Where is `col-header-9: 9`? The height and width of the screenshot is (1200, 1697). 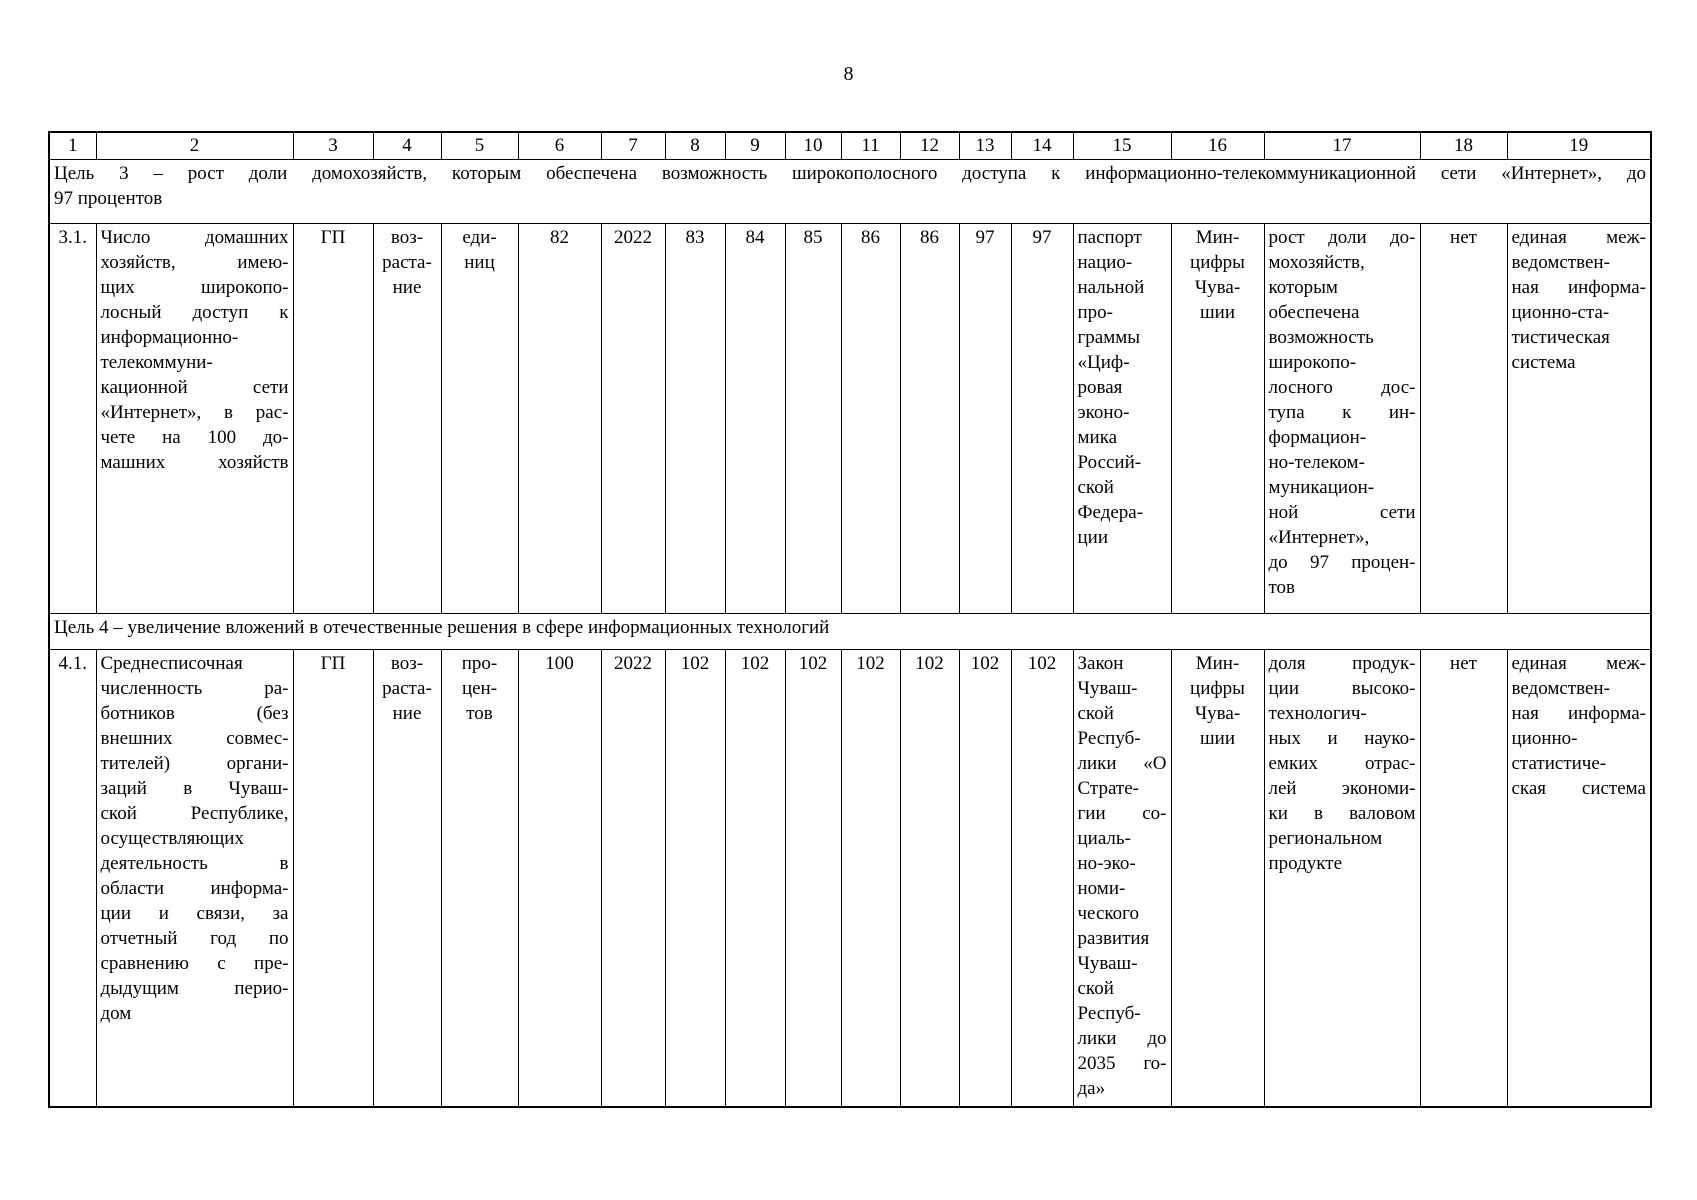 col-header-9: 9 is located at coordinates (755, 145).